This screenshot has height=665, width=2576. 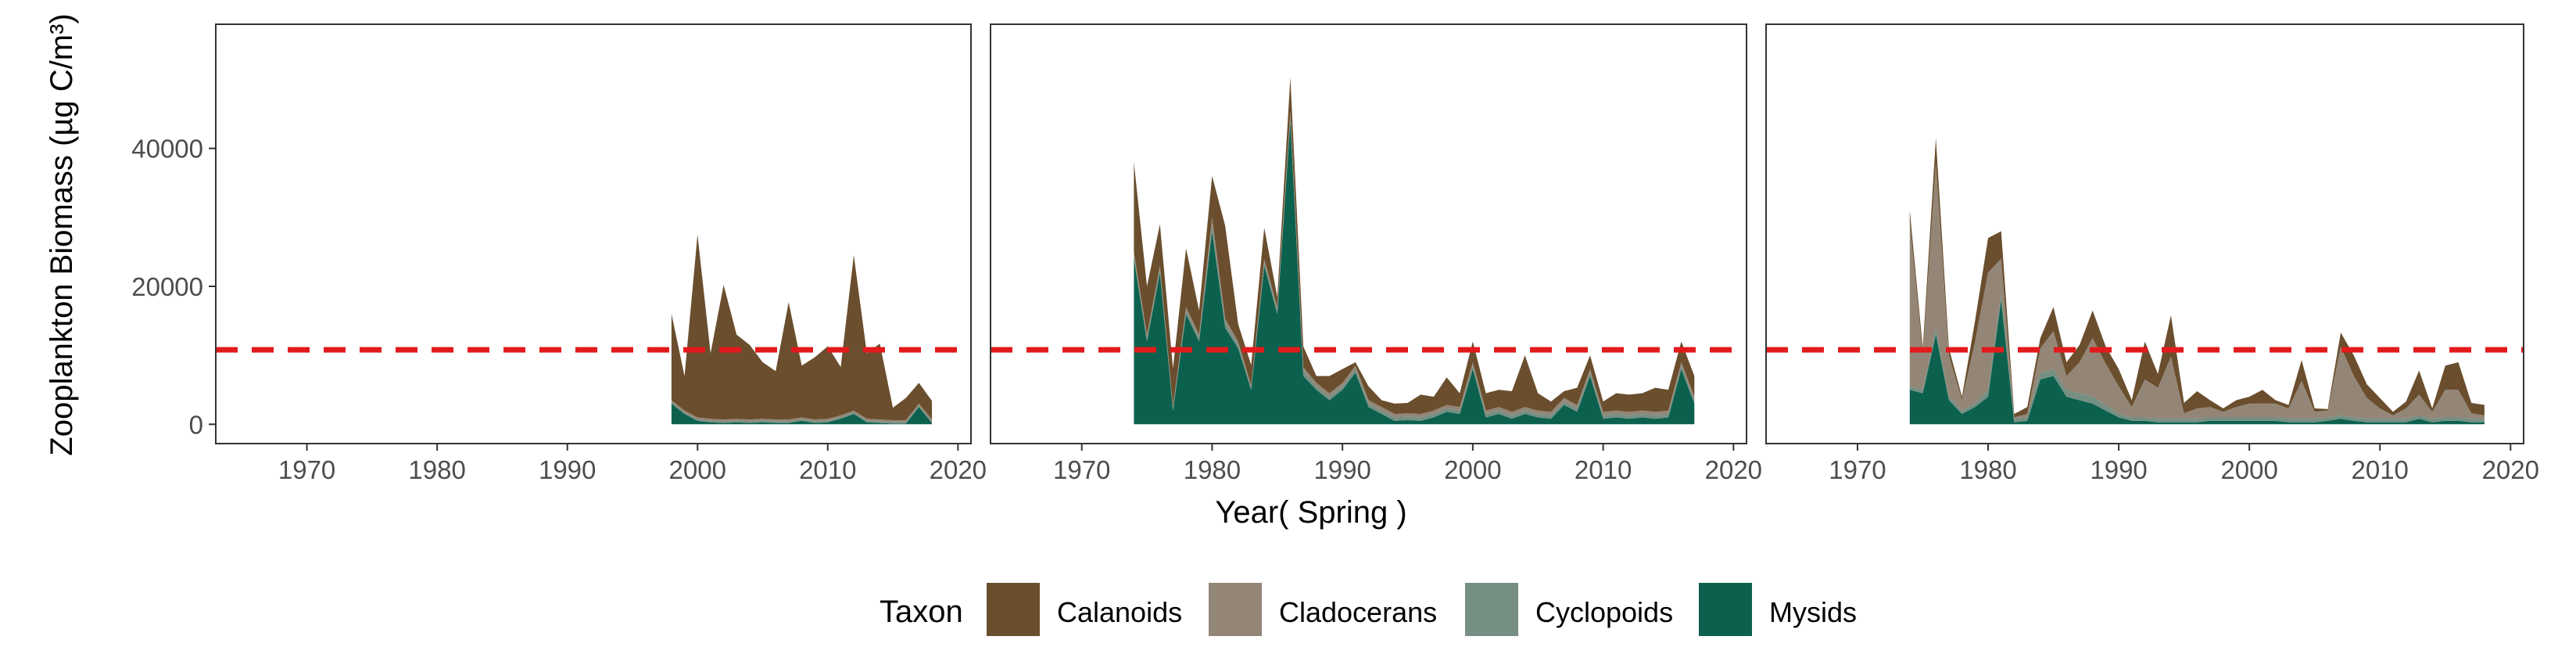 I want to click on legend-entry-cyclopoids: Cyclopoids, so click(x=1569, y=609).